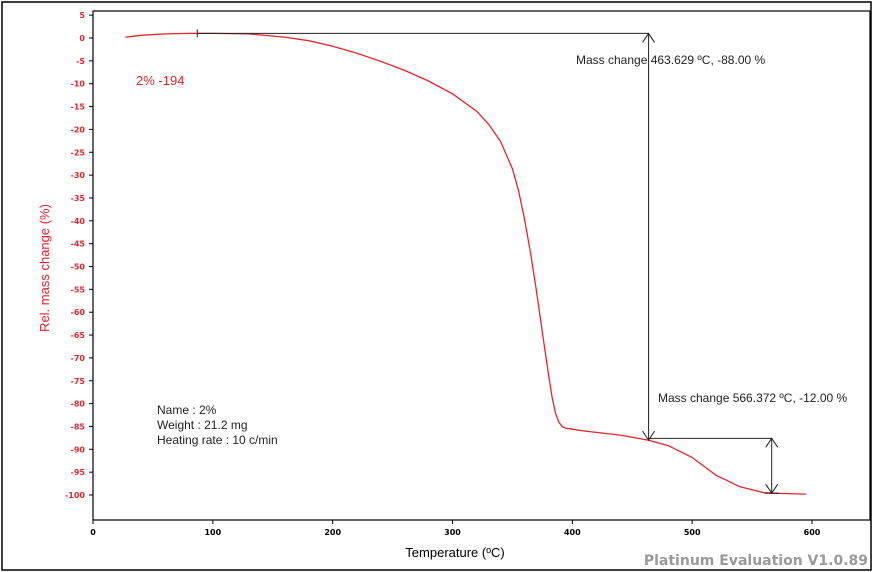 This screenshot has width=873, height=572. I want to click on x-tick-label: 500, so click(692, 532).